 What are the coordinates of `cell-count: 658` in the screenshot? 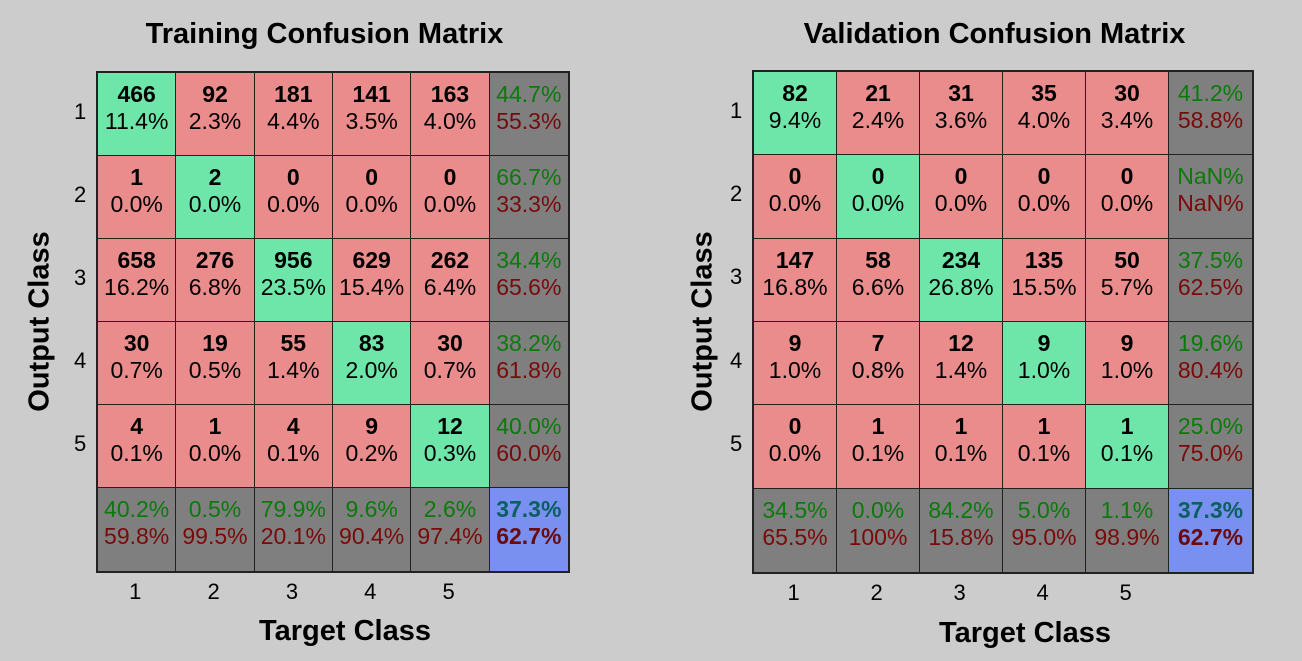 It's located at (136, 260).